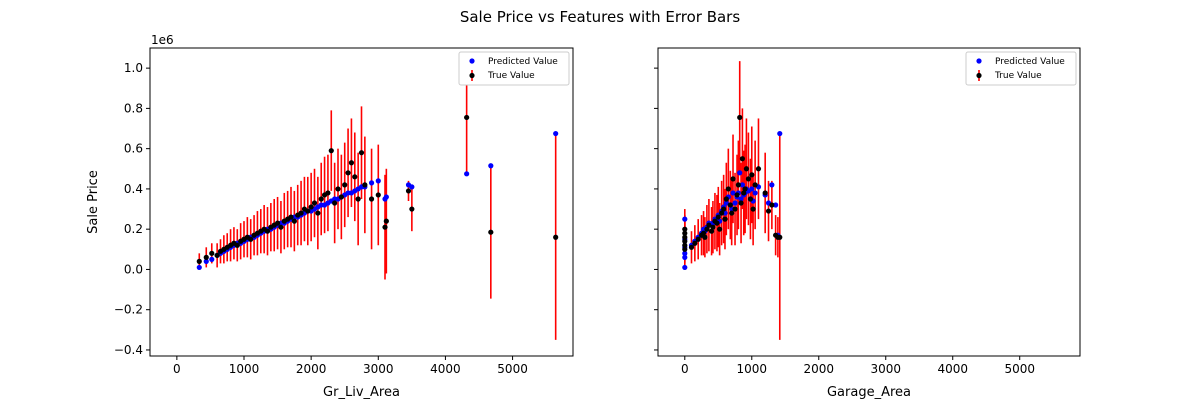 This screenshot has height=400, width=1200. I want to click on y-axis-label: Sale Price, so click(93, 202).